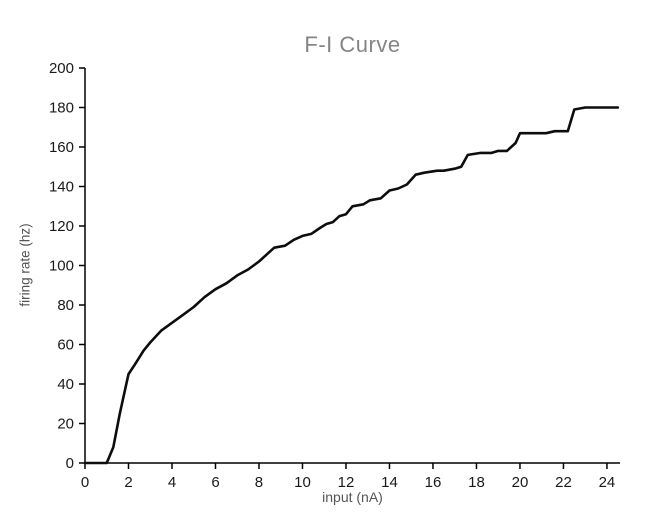  What do you see at coordinates (61, 226) in the screenshot?
I see `y-tick-label: 120` at bounding box center [61, 226].